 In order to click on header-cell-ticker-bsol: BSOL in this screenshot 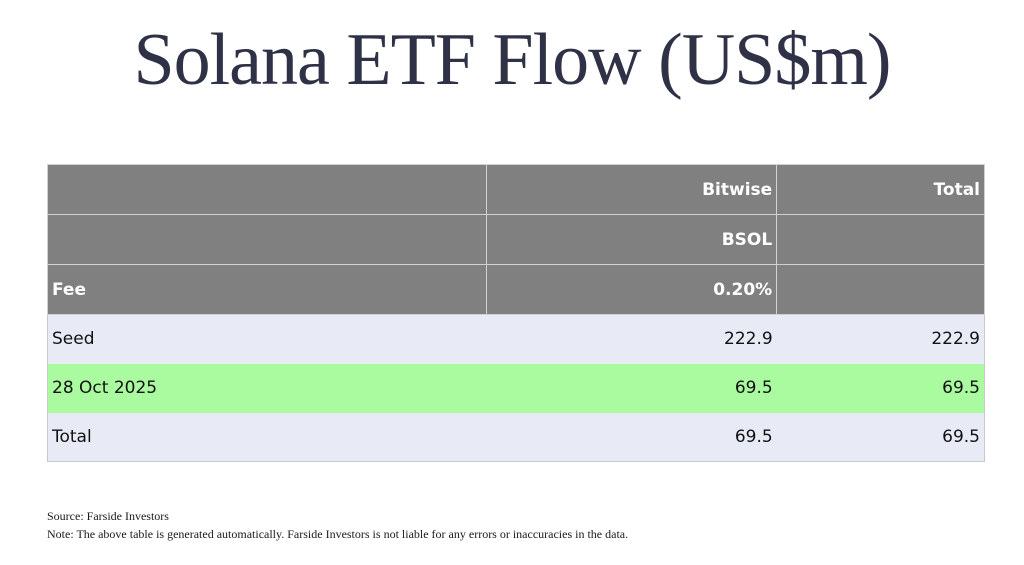, I will do `click(632, 239)`.